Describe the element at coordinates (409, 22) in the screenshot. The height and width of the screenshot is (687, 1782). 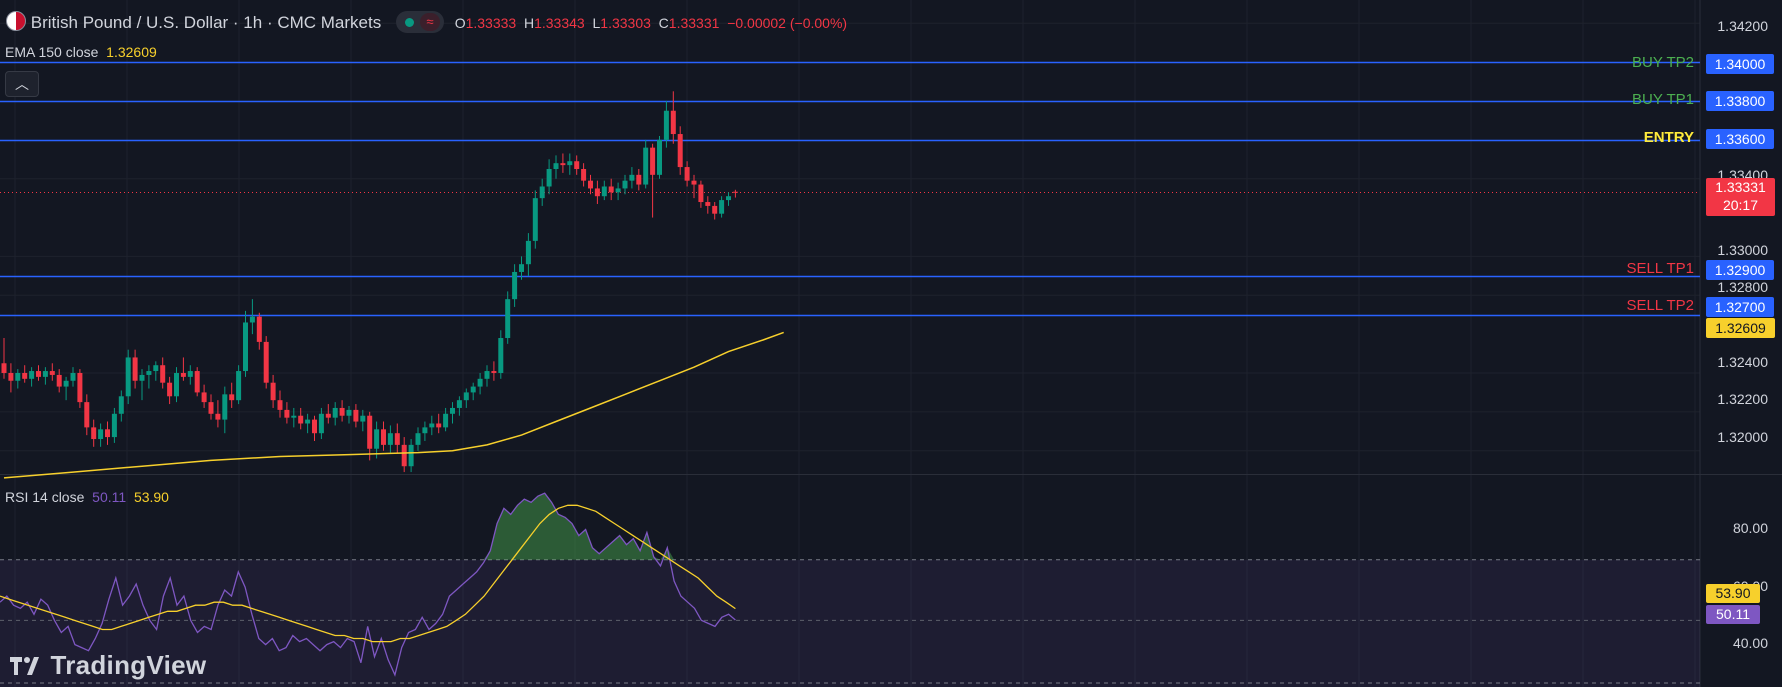
I see `market-open-icon` at that location.